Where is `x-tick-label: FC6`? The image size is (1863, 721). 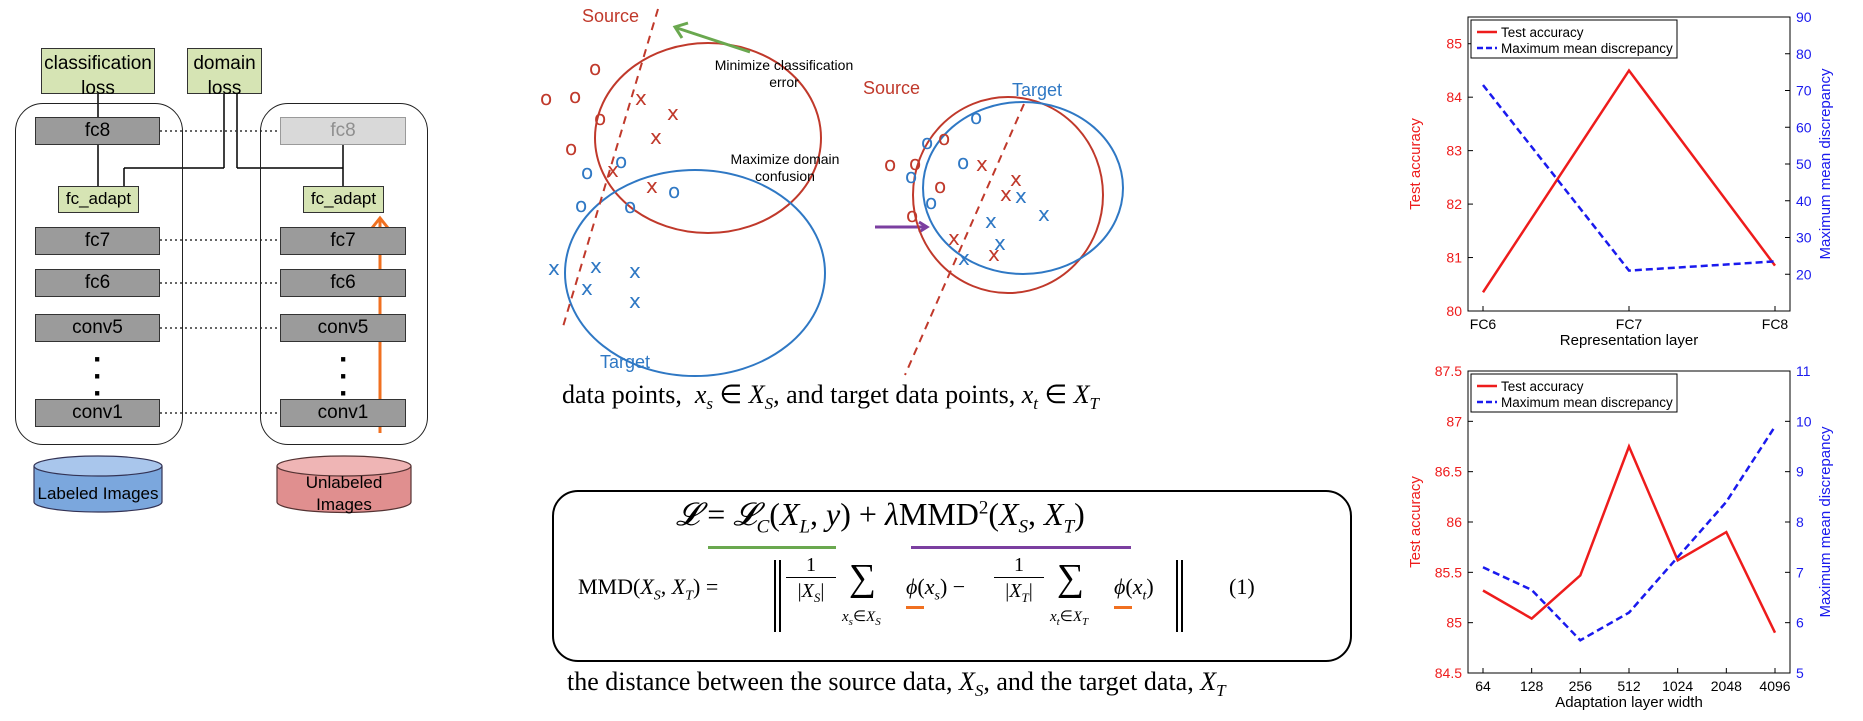 x-tick-label: FC6 is located at coordinates (1483, 324).